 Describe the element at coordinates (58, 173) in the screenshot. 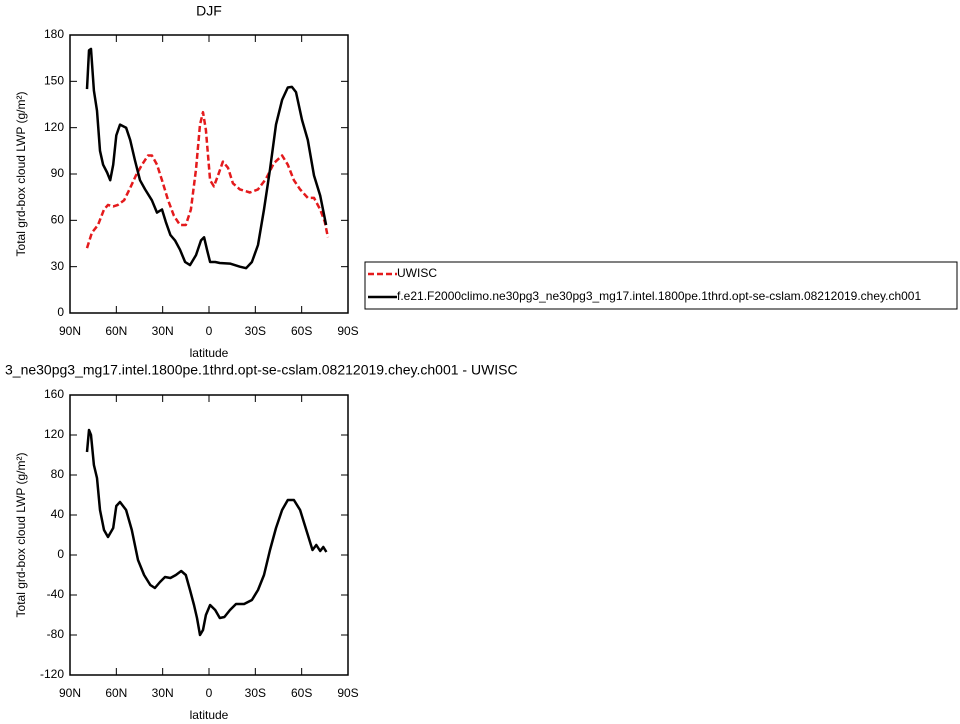

I see `y-tick-label: 90` at that location.